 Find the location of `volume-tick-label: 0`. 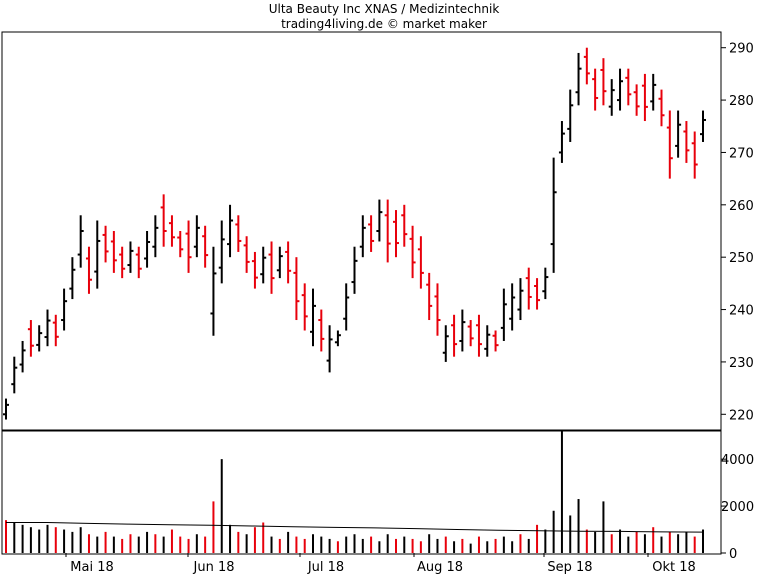

volume-tick-label: 0 is located at coordinates (733, 554).